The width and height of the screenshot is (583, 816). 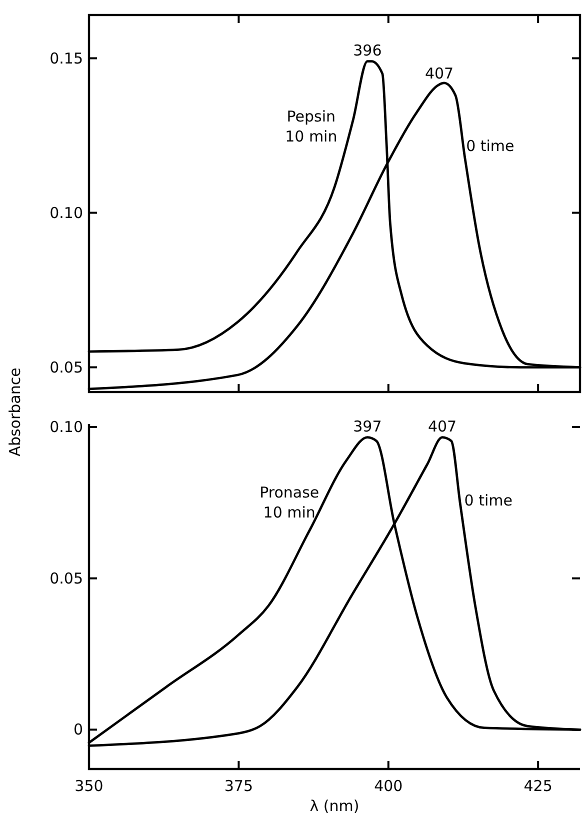 I want to click on annotation: 396, so click(x=367, y=50).